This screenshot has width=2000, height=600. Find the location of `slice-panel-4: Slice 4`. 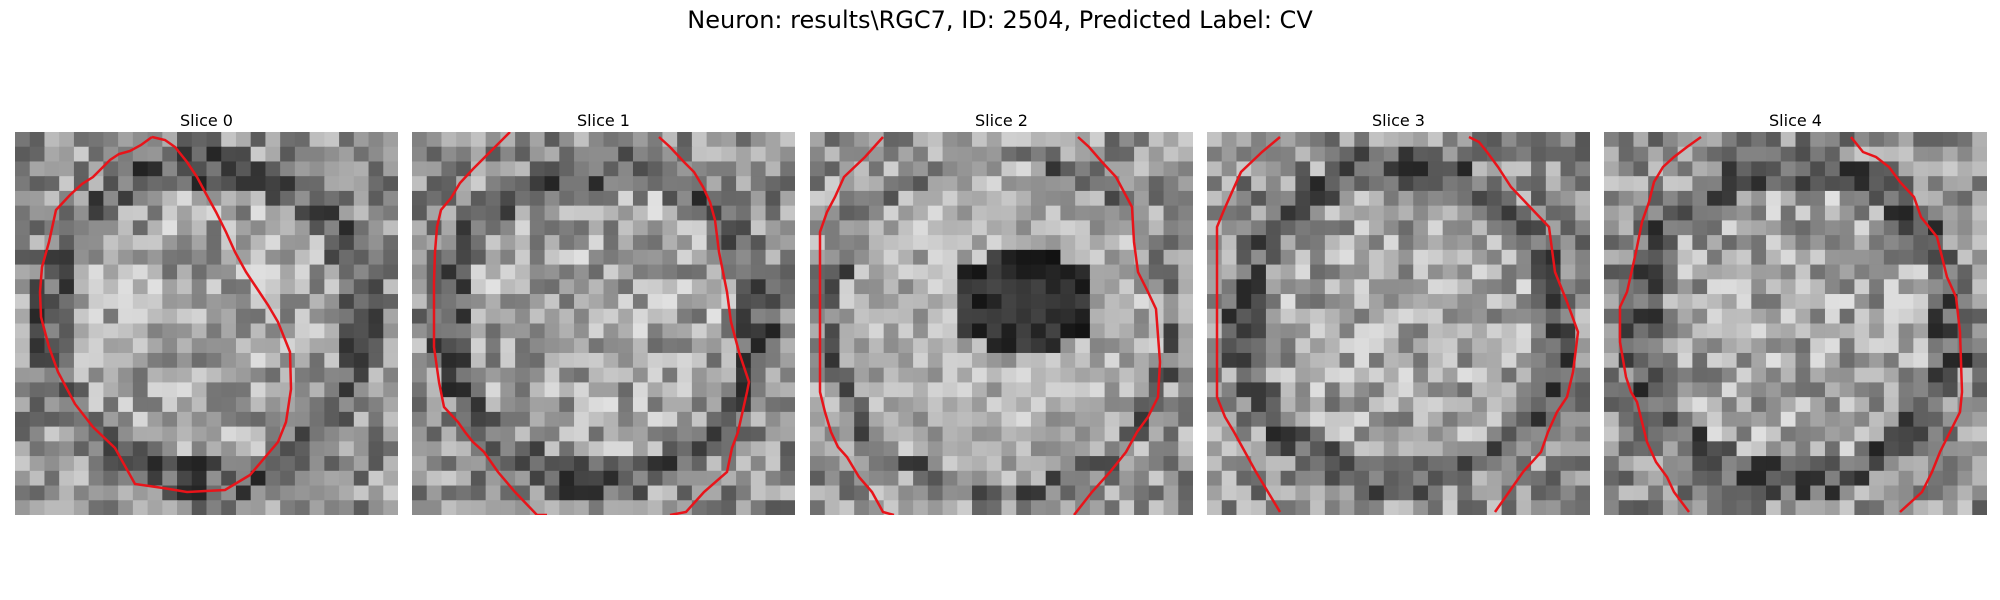

slice-panel-4: Slice 4 is located at coordinates (1795, 312).